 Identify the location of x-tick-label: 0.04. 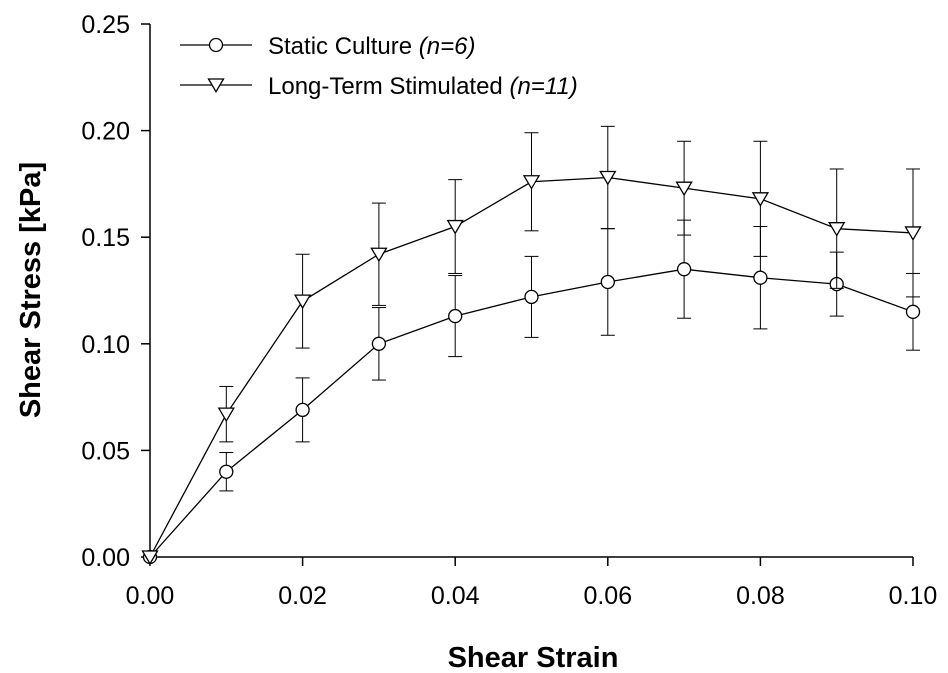
(455, 596).